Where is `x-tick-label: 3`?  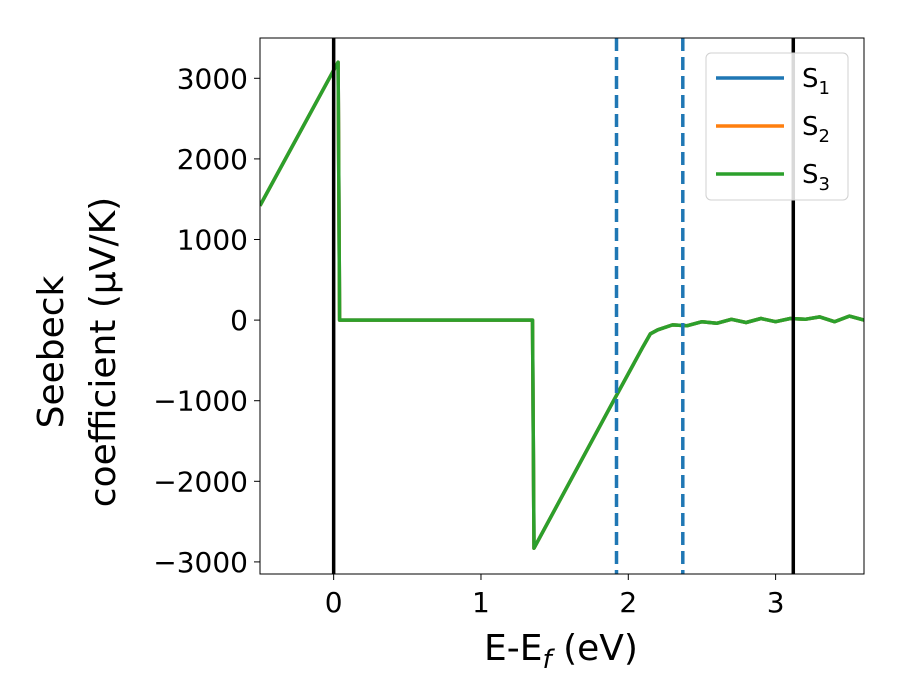 x-tick-label: 3 is located at coordinates (776, 602).